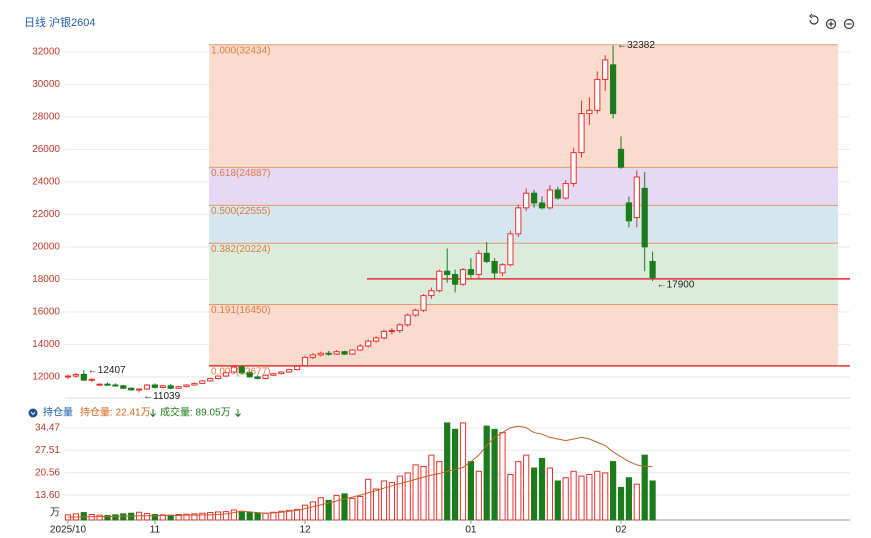 The image size is (871, 538). I want to click on y-tick-label: 18000, so click(46, 279).